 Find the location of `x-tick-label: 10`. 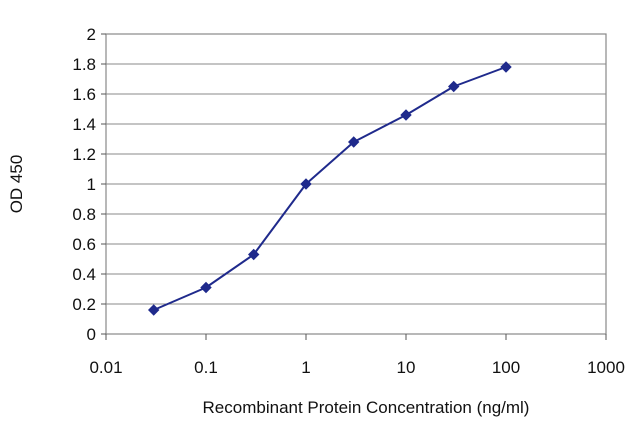

x-tick-label: 10 is located at coordinates (406, 367).